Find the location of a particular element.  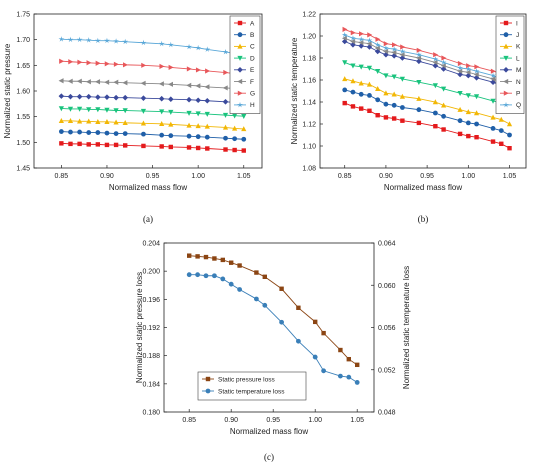

series-line-static-temperature-loss is located at coordinates (273, 328).